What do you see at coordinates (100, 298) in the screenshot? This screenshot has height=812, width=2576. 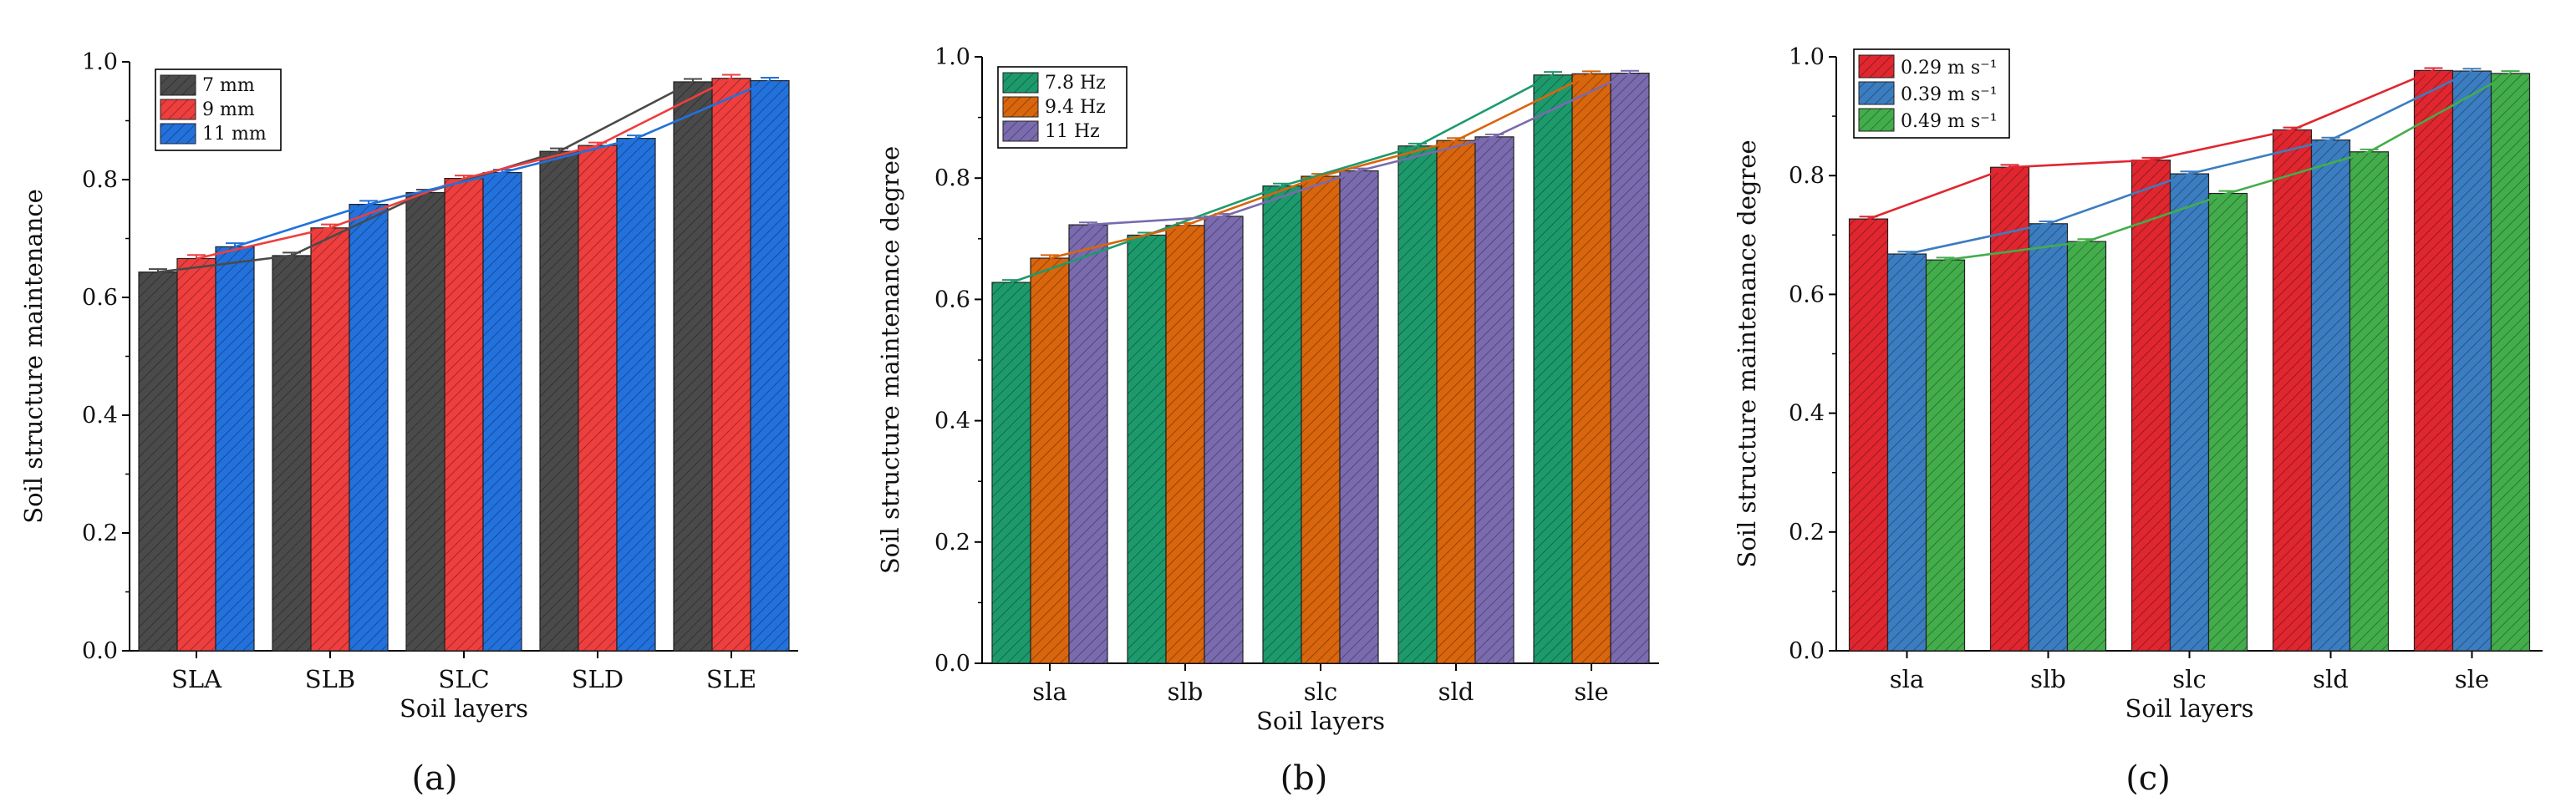 I see `y-tick-label: 0.6` at bounding box center [100, 298].